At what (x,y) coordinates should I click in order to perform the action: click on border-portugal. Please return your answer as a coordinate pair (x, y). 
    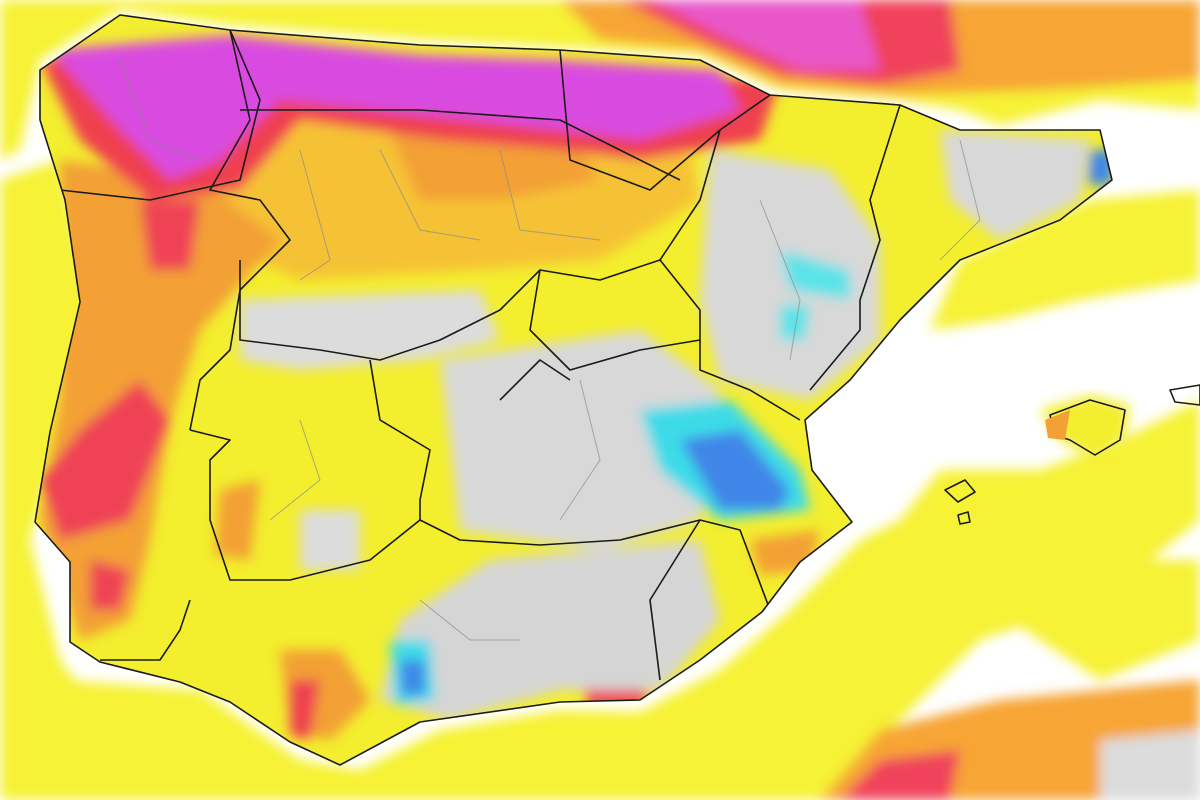
    Looking at the image, I should click on (240, 230).